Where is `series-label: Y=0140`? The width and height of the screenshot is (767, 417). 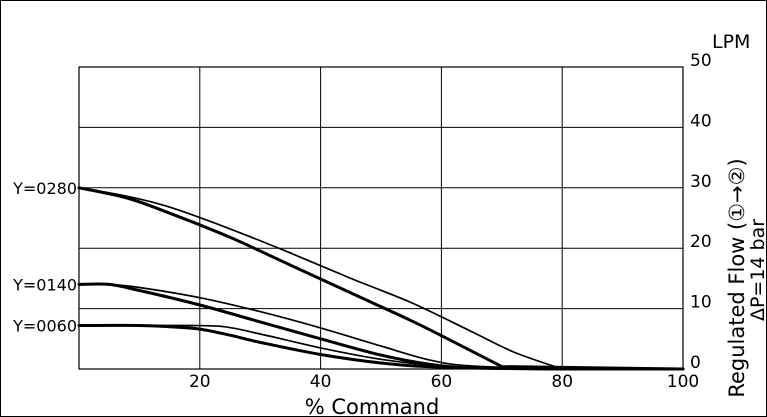
series-label: Y=0140 is located at coordinates (44, 284).